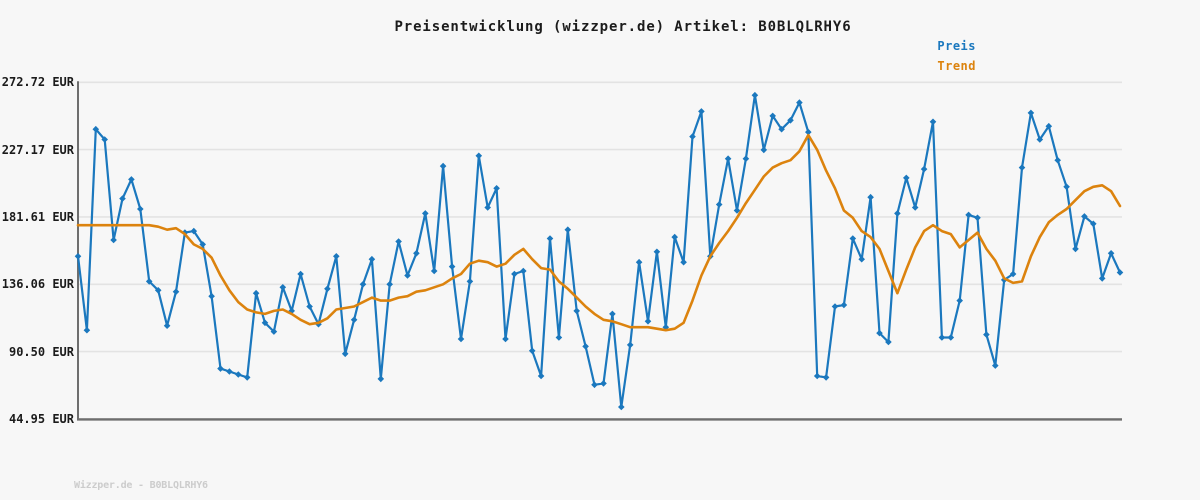 The height and width of the screenshot is (500, 1200). What do you see at coordinates (37, 149) in the screenshot?
I see `y-axis-label: 227.17 EUR` at bounding box center [37, 149].